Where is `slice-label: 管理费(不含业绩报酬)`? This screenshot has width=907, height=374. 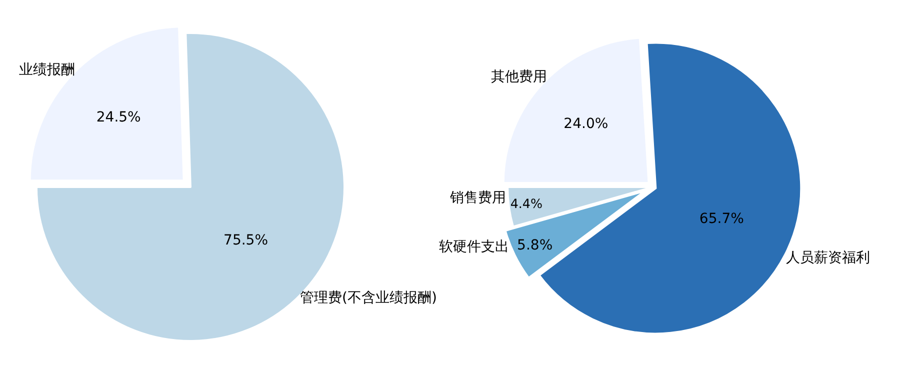
slice-label: 管理费(不含业绩报酬) is located at coordinates (368, 298).